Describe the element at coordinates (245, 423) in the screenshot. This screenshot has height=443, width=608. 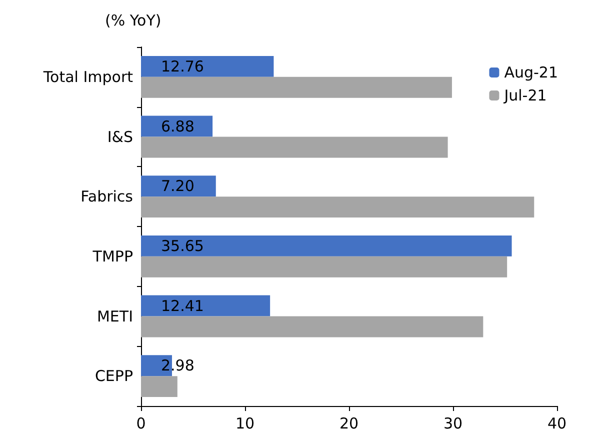
I see `x-tick-label: 10` at that location.